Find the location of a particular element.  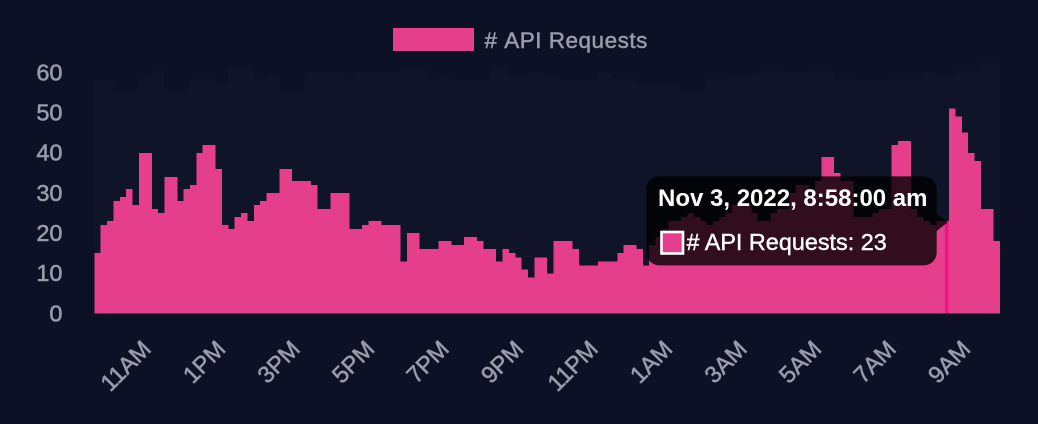

svg-text: 20 is located at coordinates (49, 233).